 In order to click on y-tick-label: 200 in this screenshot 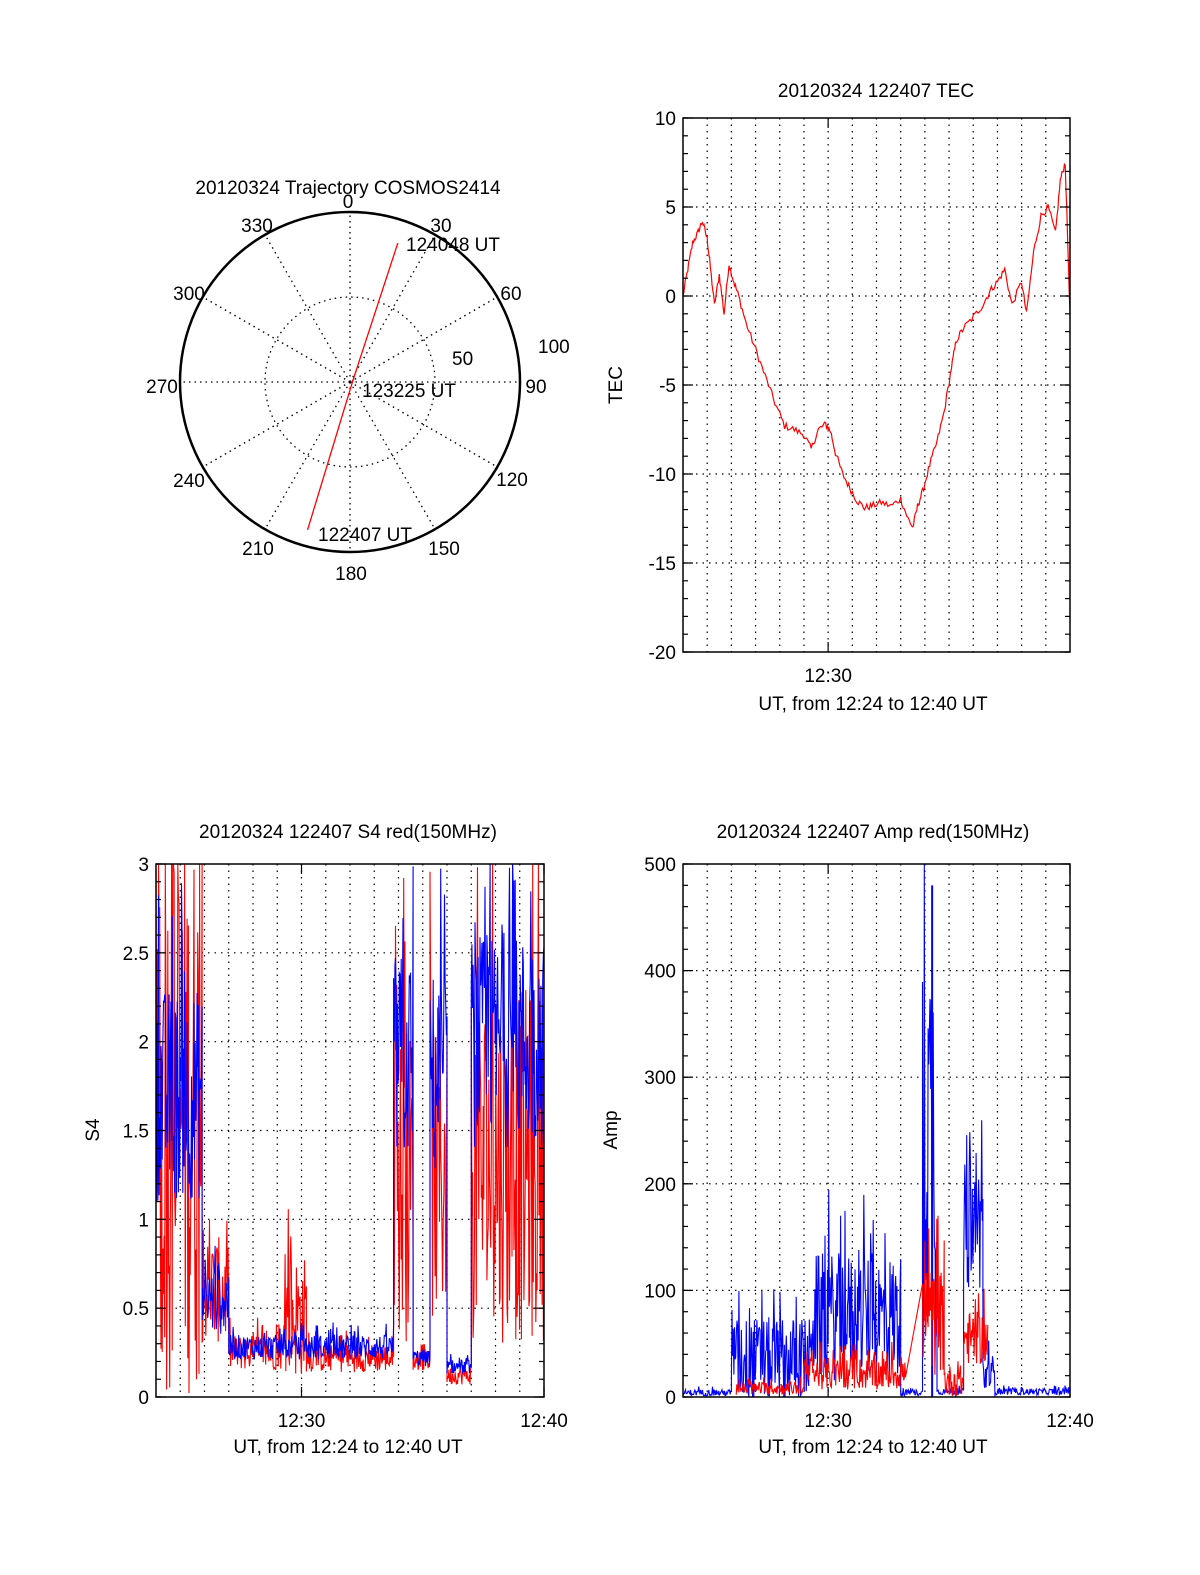, I will do `click(660, 1185)`.